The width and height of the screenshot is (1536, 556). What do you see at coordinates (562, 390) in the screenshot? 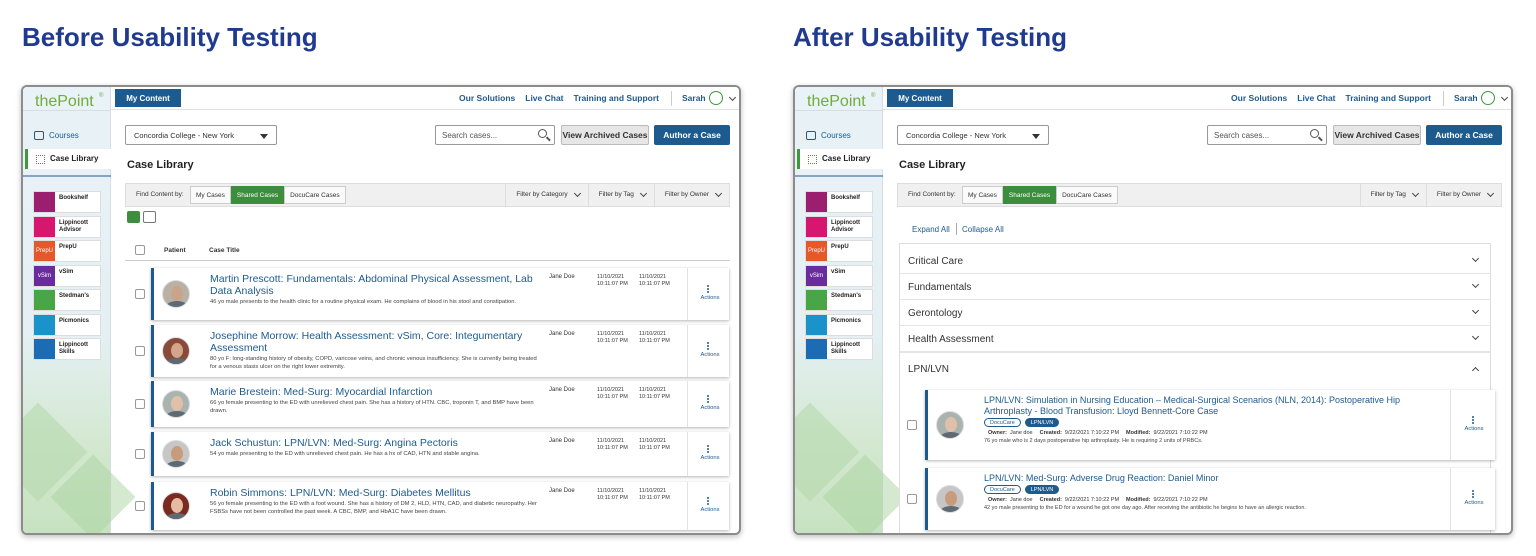
I see `case-owner: Jane Doe` at bounding box center [562, 390].